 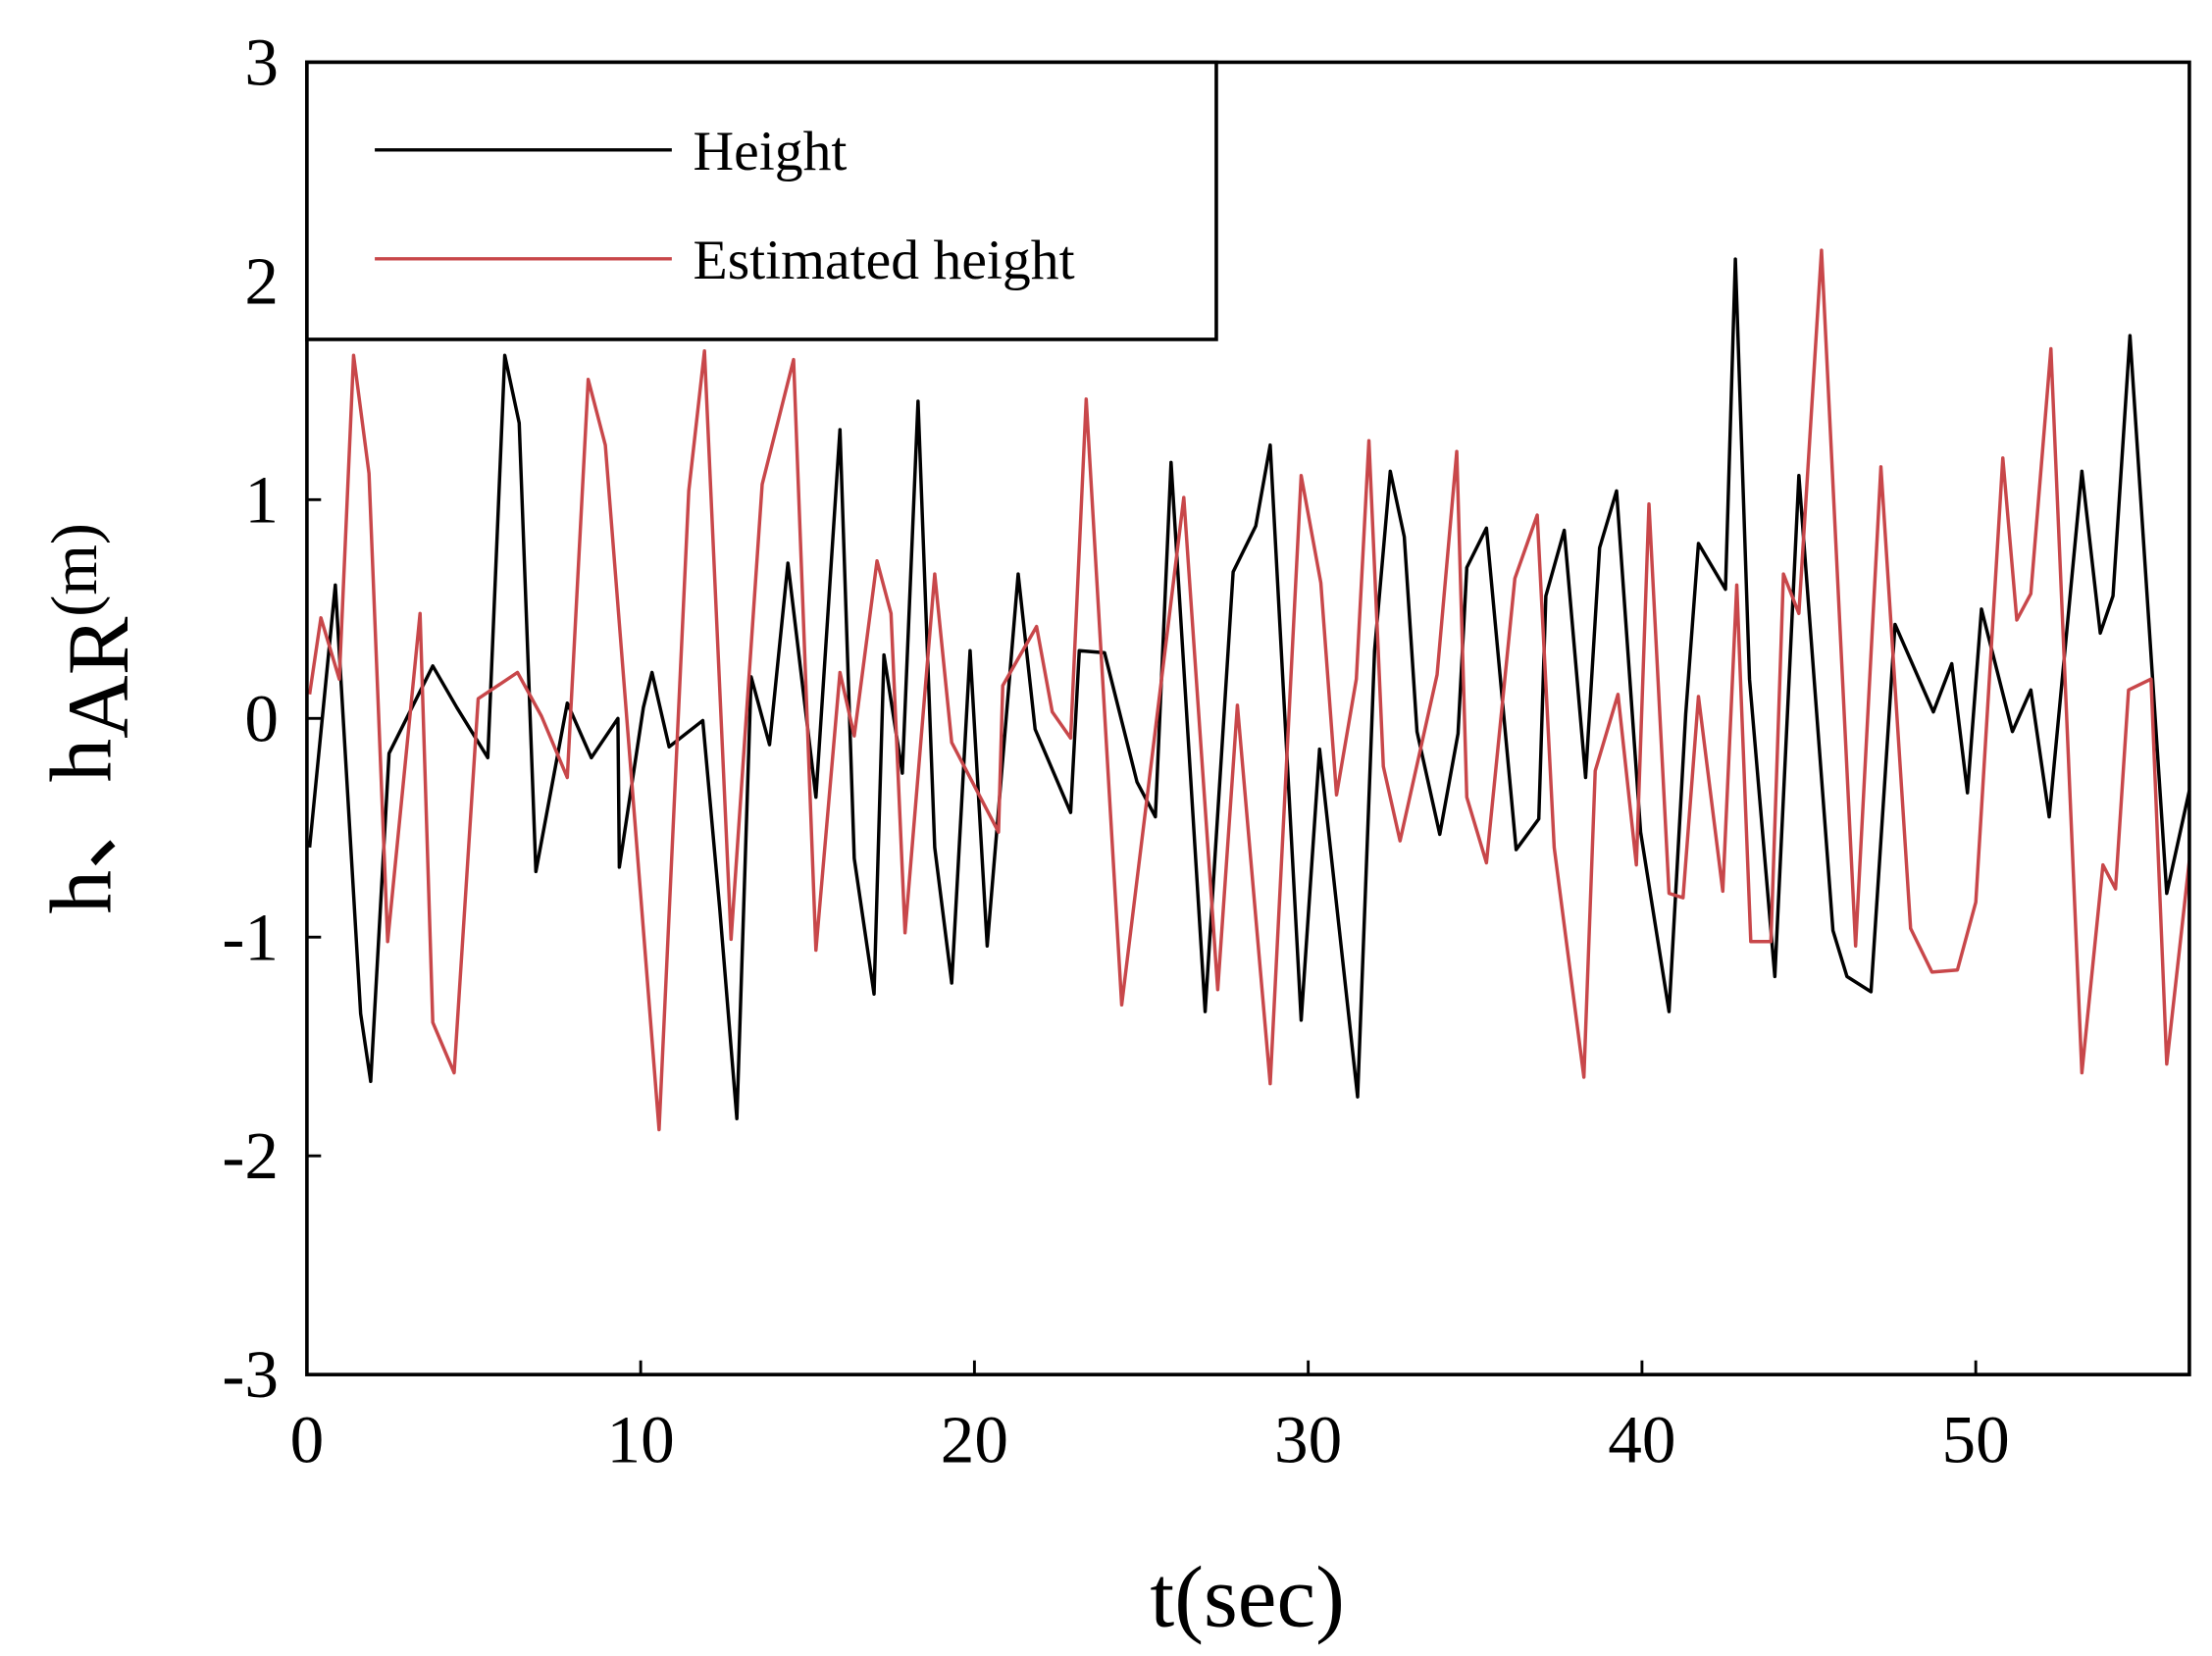 What do you see at coordinates (974, 1440) in the screenshot?
I see `x-tick-label: 20` at bounding box center [974, 1440].